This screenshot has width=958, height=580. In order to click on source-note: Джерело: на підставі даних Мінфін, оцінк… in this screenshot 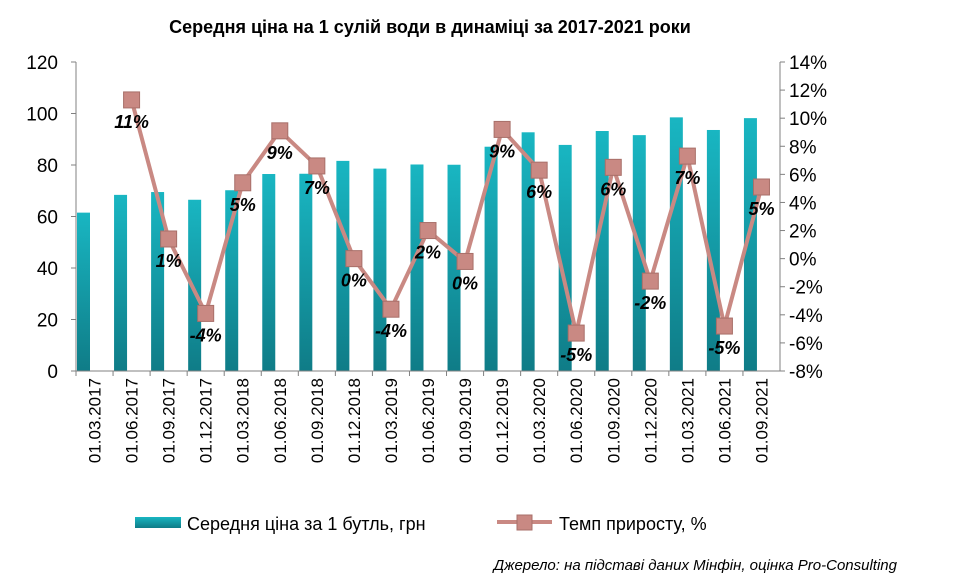, I will do `click(695, 565)`.